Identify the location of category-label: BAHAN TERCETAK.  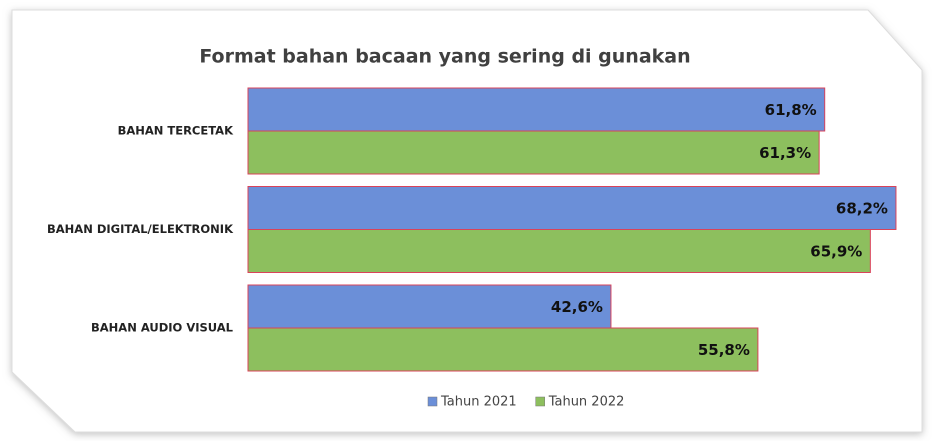
(176, 131).